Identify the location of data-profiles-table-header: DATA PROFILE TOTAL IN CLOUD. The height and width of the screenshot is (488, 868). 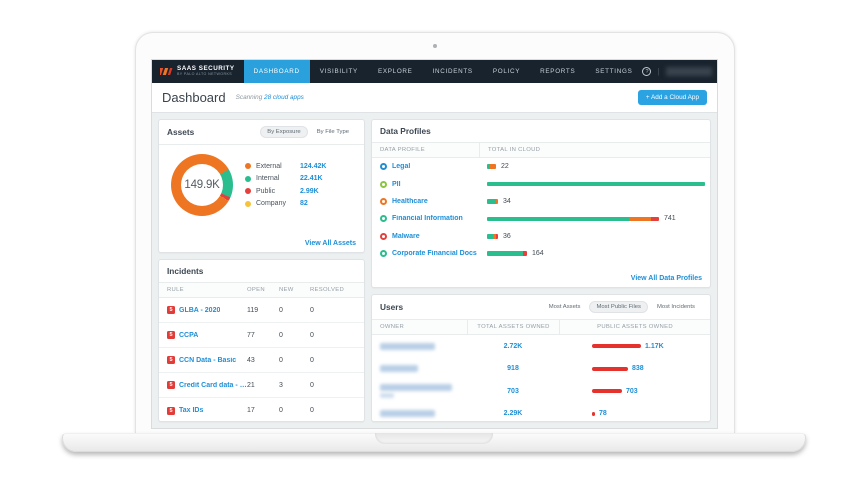
(541, 150).